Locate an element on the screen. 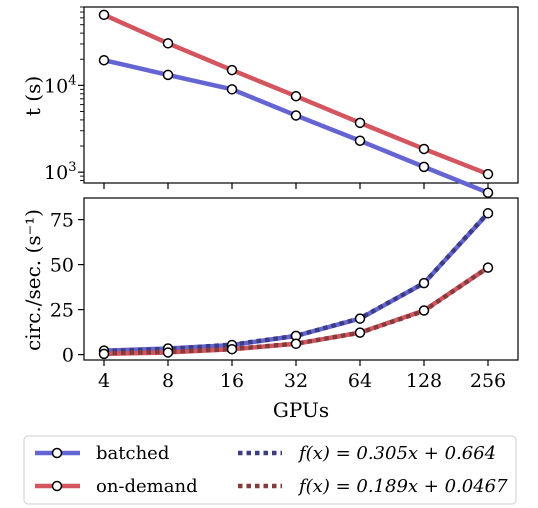 This screenshot has width=538, height=508. rate-y-axis-label: circ./sec. (s⁻¹) is located at coordinates (33, 280).